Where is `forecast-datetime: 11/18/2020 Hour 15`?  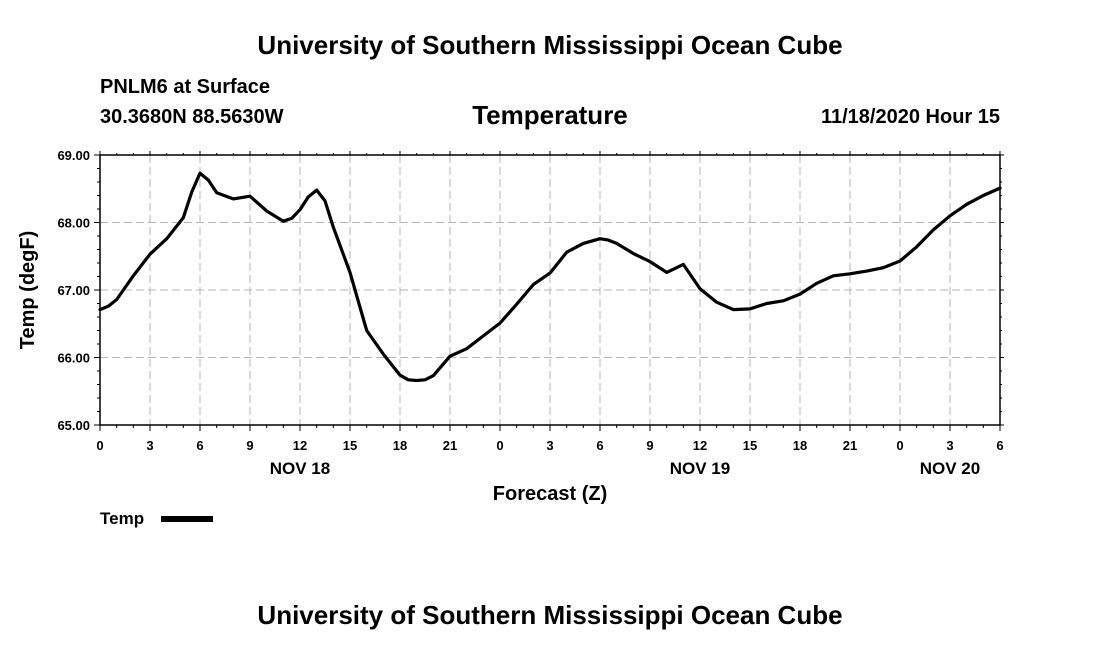 forecast-datetime: 11/18/2020 Hour 15 is located at coordinates (910, 117).